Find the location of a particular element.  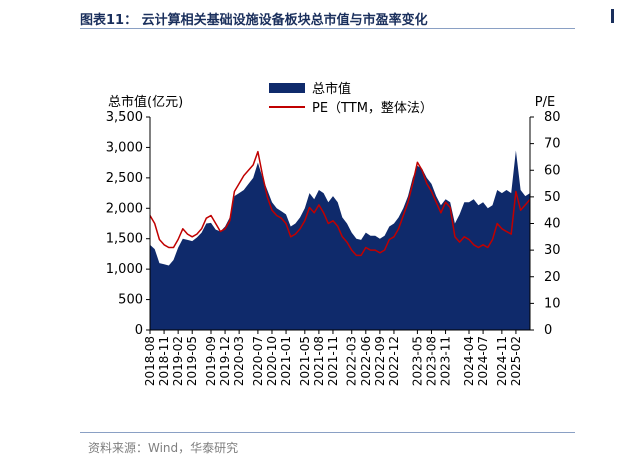

x-tick-label: 2021-08 is located at coordinates (319, 361).